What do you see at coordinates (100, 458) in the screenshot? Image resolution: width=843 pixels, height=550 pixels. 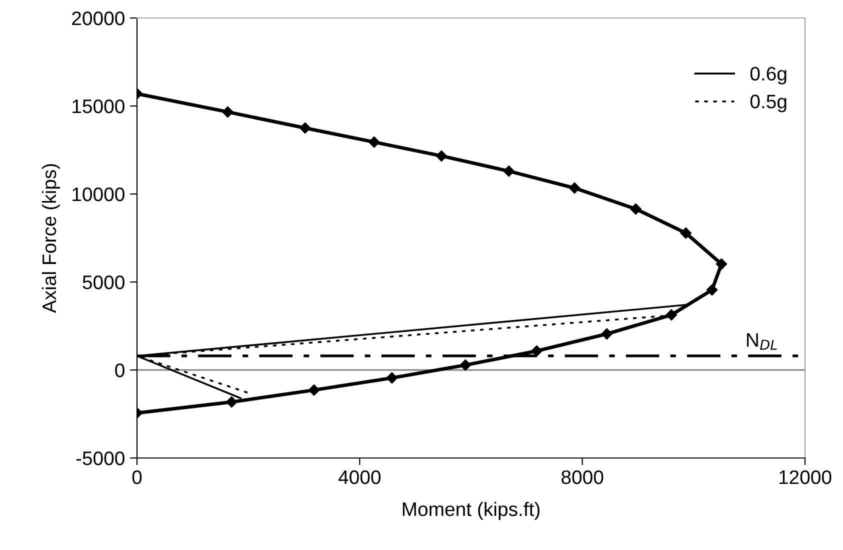 I see `y-tick-label: -5000` at bounding box center [100, 458].